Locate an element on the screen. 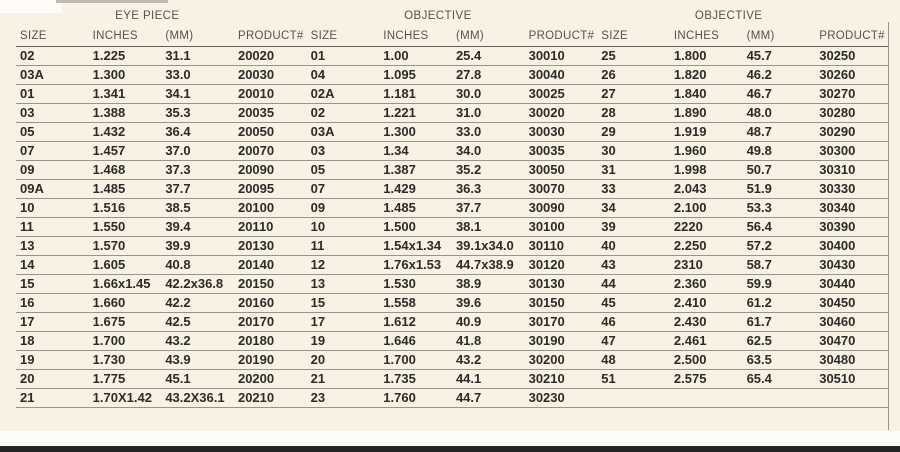  cell-eyepiece-size: 10 is located at coordinates (52, 208).